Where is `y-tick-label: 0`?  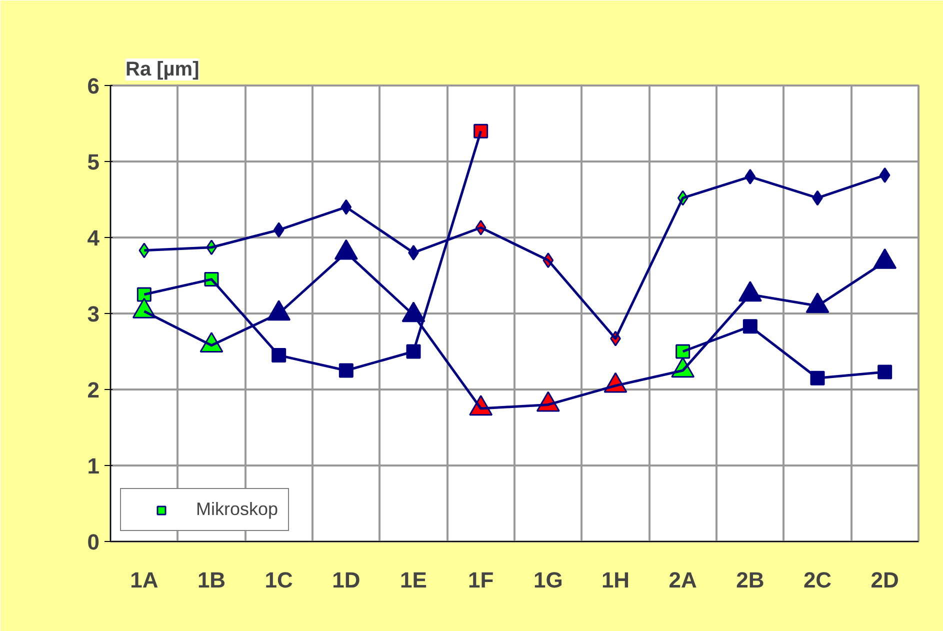
y-tick-label: 0 is located at coordinates (93, 542).